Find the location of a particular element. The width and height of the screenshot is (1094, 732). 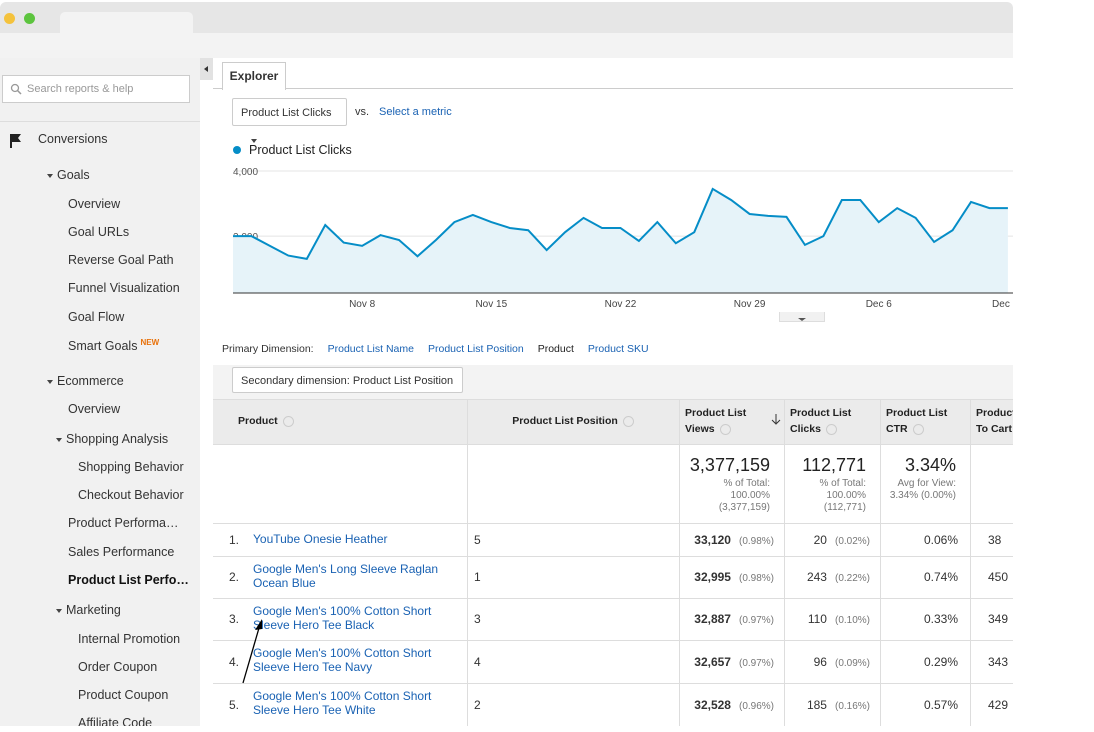

nav-item: Checkout Behavior is located at coordinates (131, 495).